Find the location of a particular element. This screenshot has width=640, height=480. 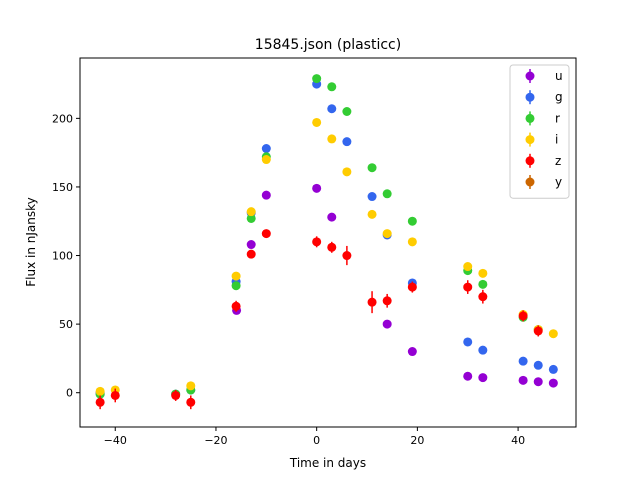

chart-title: 15845.json (plasticc) is located at coordinates (328, 45).